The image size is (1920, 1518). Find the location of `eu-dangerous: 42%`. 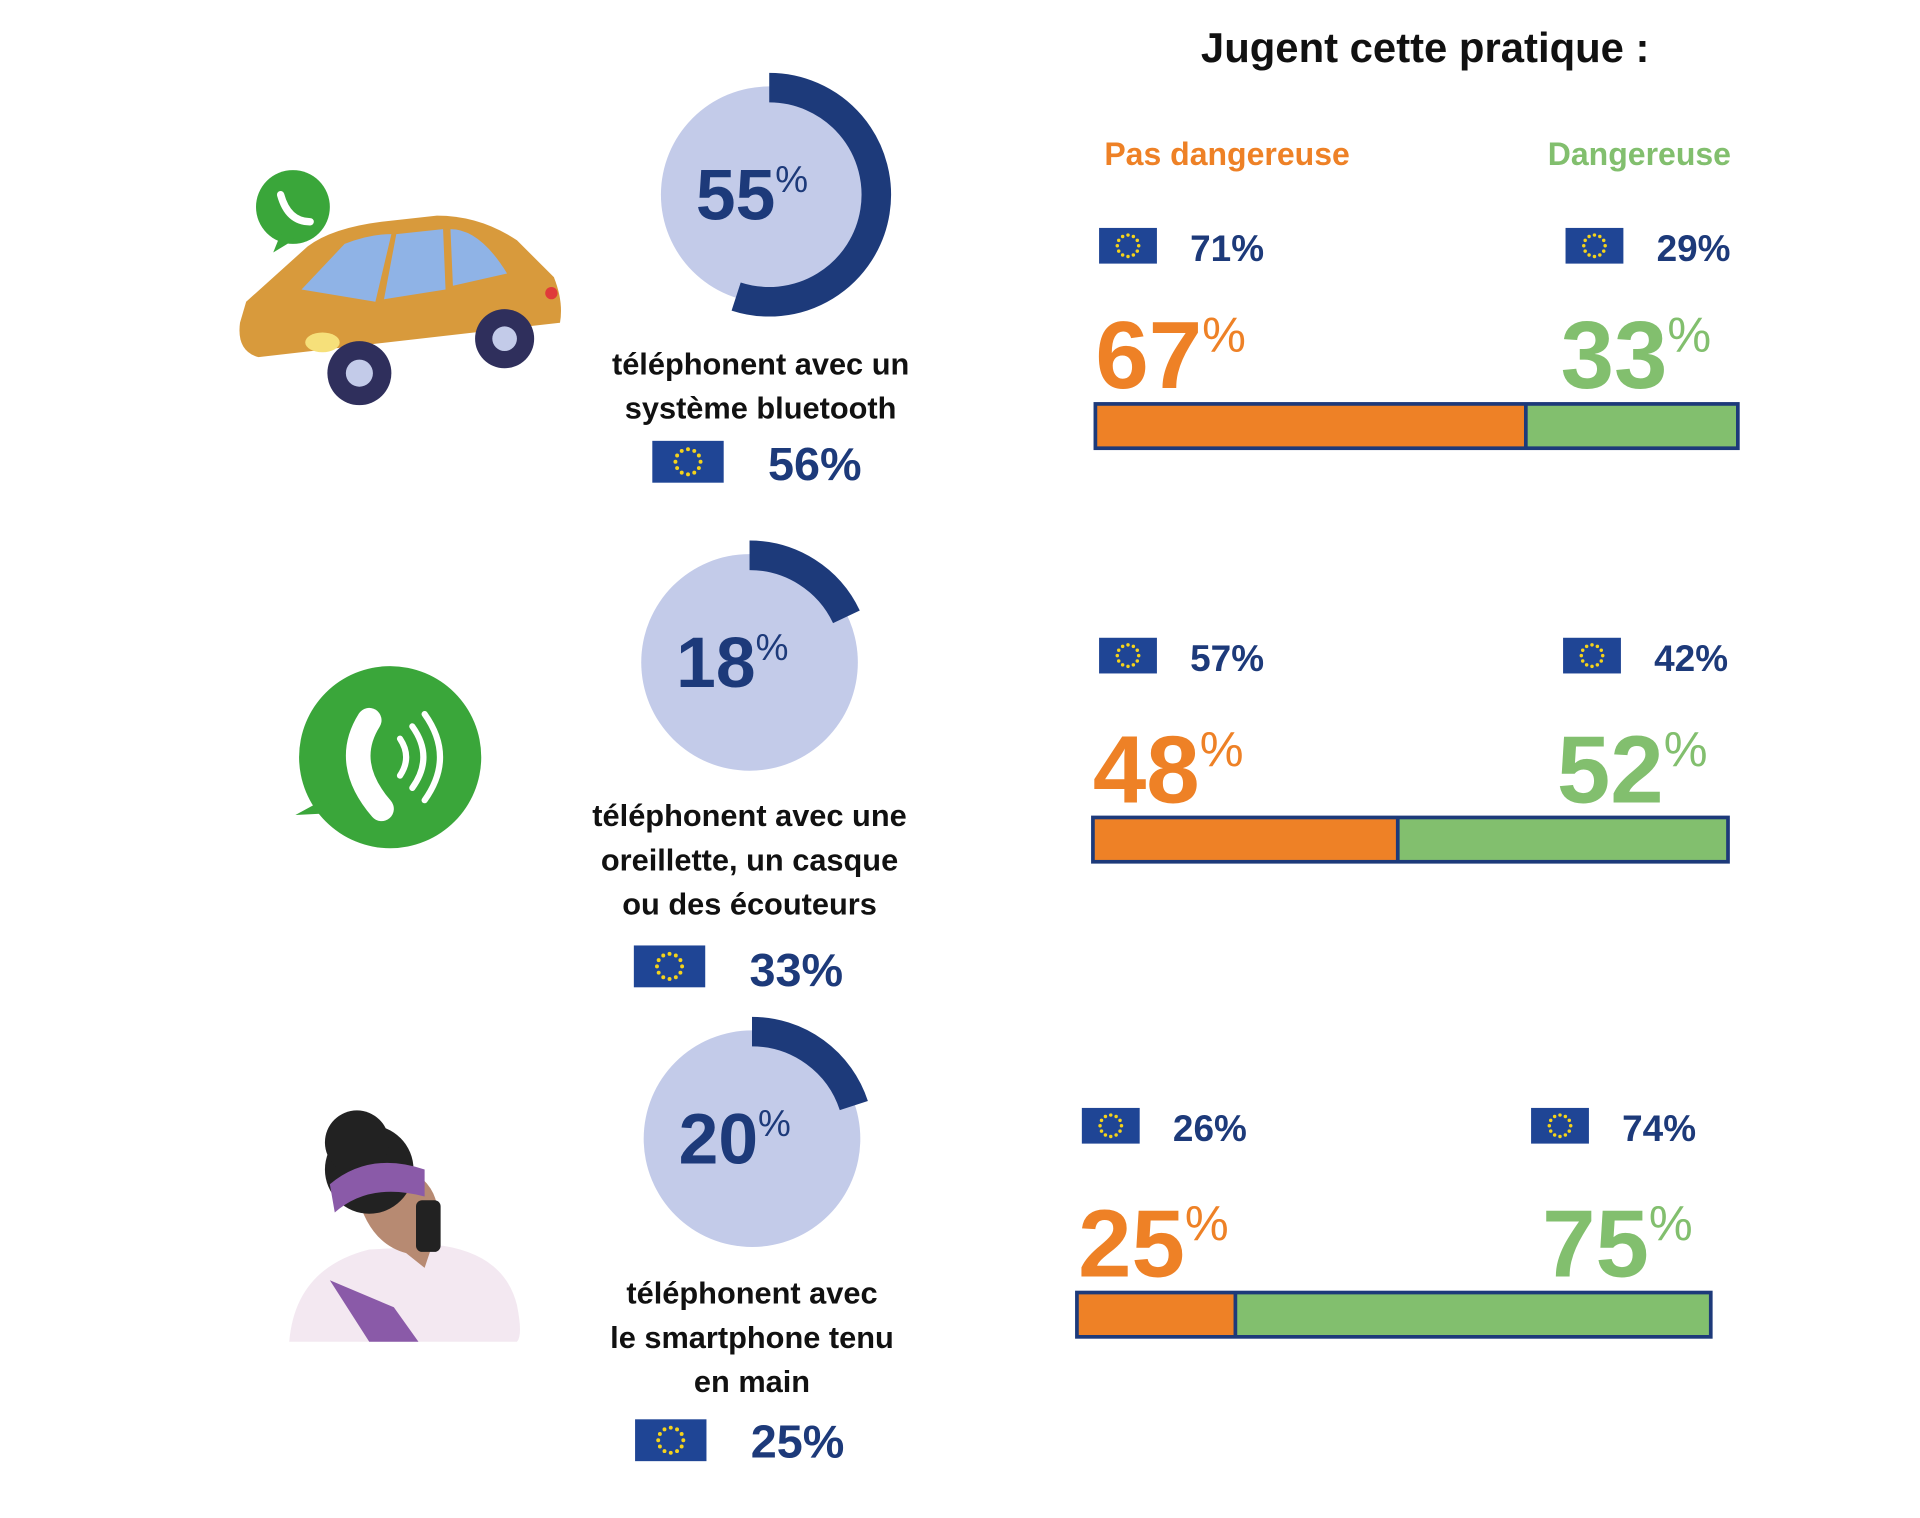

eu-dangerous: 42% is located at coordinates (1691, 658).